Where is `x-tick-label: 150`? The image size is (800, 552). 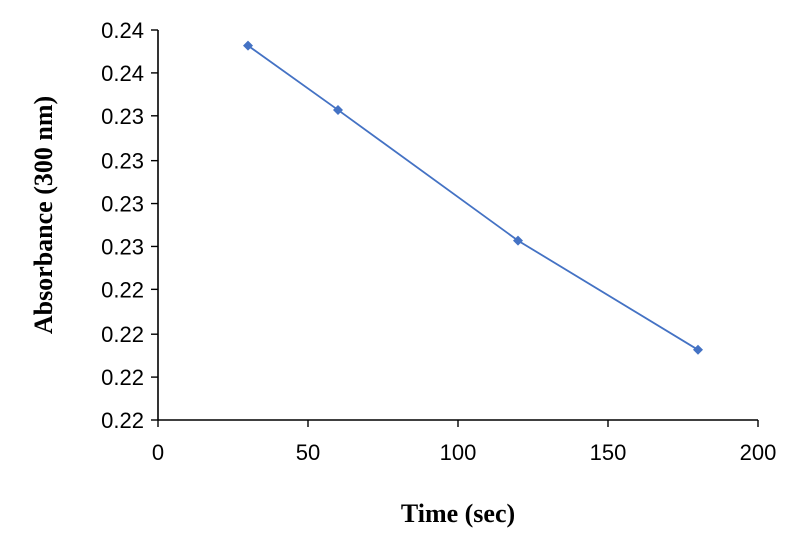
x-tick-label: 150 is located at coordinates (608, 452).